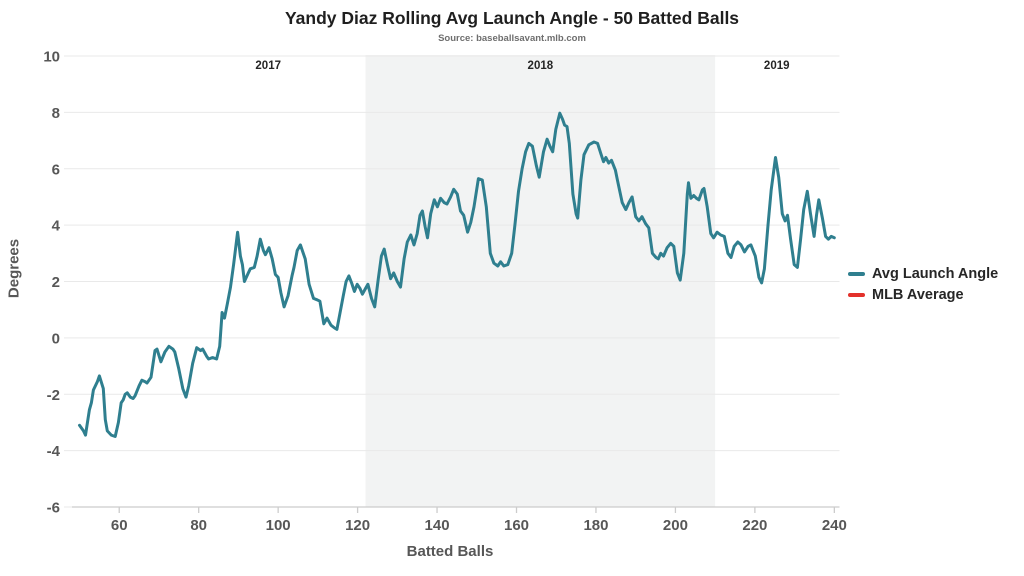 The height and width of the screenshot is (576, 1024). I want to click on x-tick-label: 100, so click(278, 525).